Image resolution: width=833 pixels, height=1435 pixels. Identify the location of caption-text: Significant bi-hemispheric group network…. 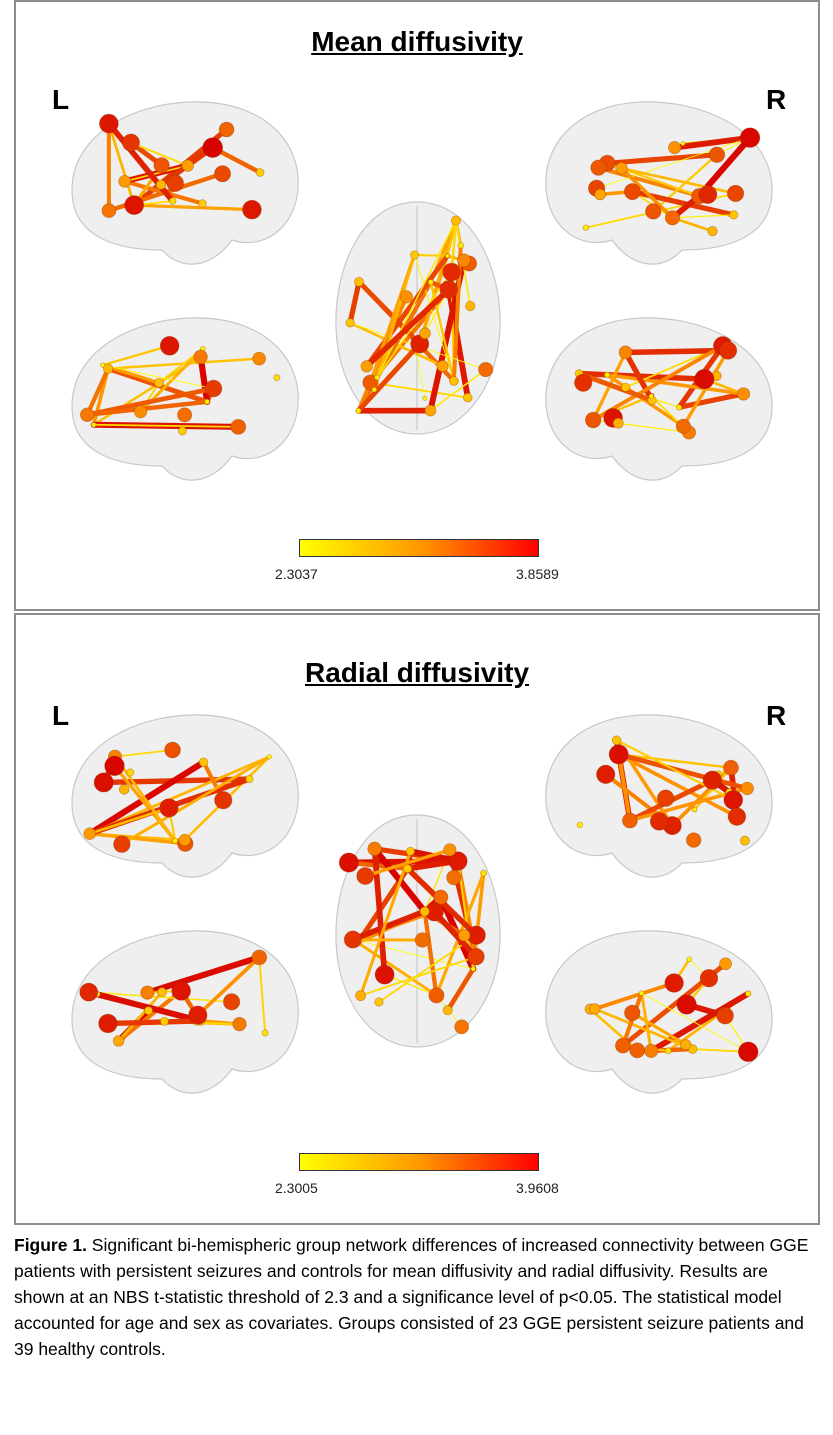
(411, 1297).